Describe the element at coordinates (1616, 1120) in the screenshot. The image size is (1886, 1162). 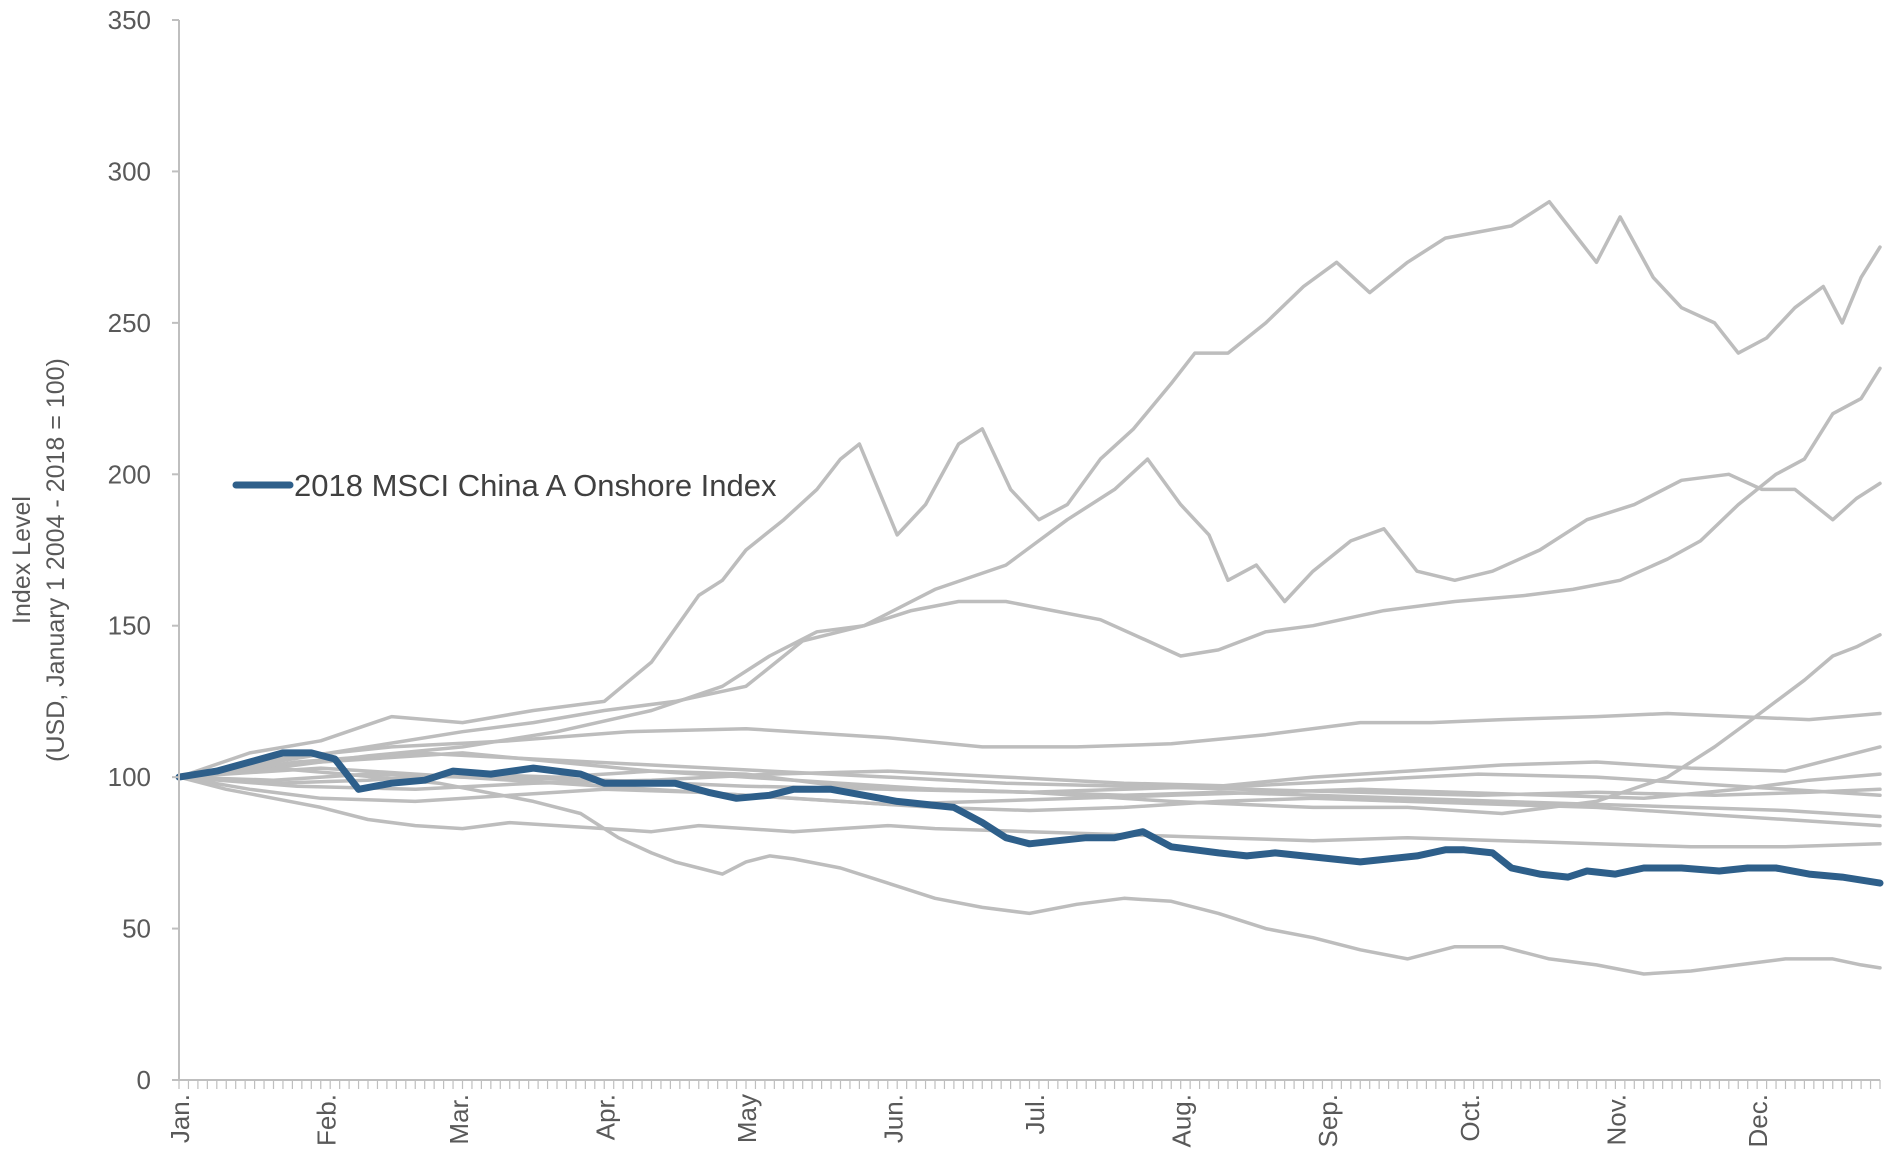
I see `x-tick-label: Nov.` at that location.